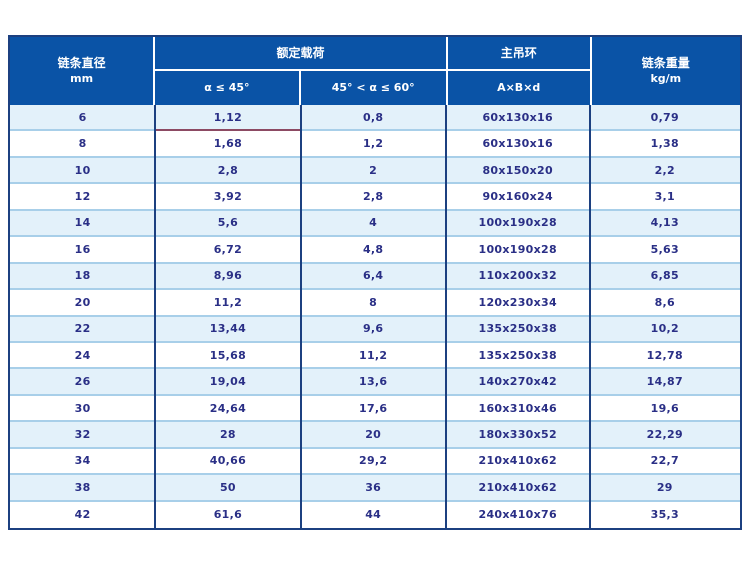 The height and width of the screenshot is (576, 750). I want to click on table-row: 18 8,96 6,4 110x200x32 6,85, so click(375, 277).